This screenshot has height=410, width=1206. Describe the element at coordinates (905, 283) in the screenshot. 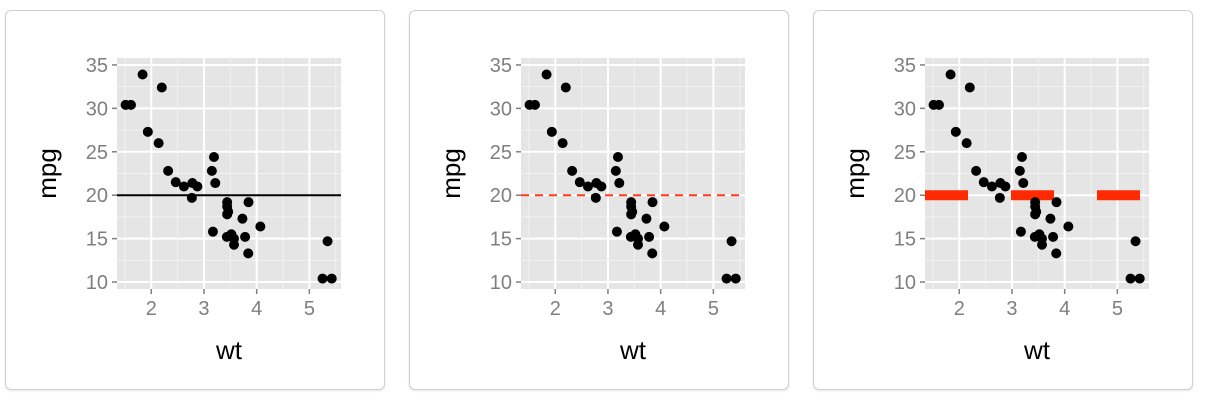

I see `y-tick-label: 10` at that location.